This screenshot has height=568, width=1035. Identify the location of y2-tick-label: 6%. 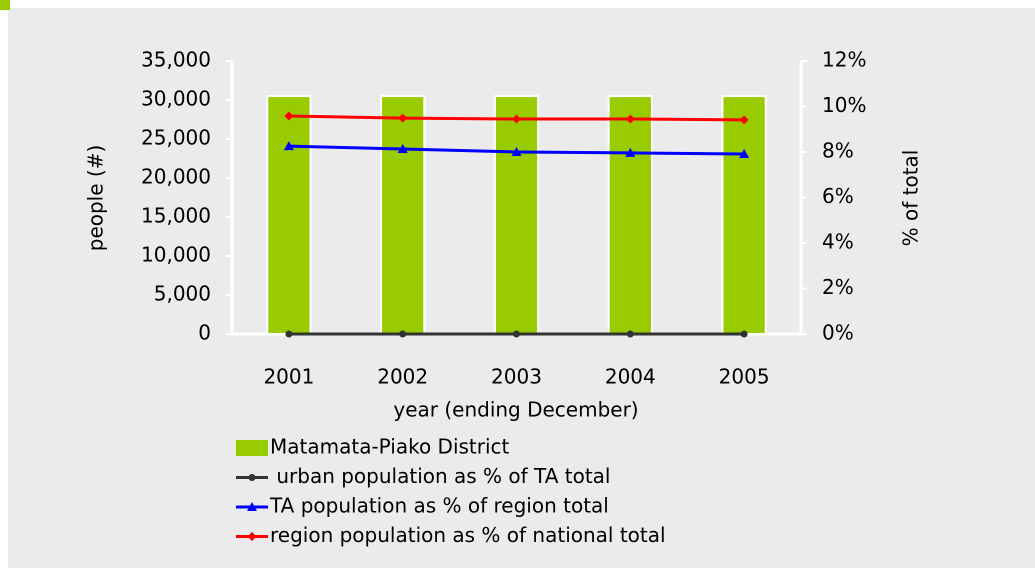
(838, 196).